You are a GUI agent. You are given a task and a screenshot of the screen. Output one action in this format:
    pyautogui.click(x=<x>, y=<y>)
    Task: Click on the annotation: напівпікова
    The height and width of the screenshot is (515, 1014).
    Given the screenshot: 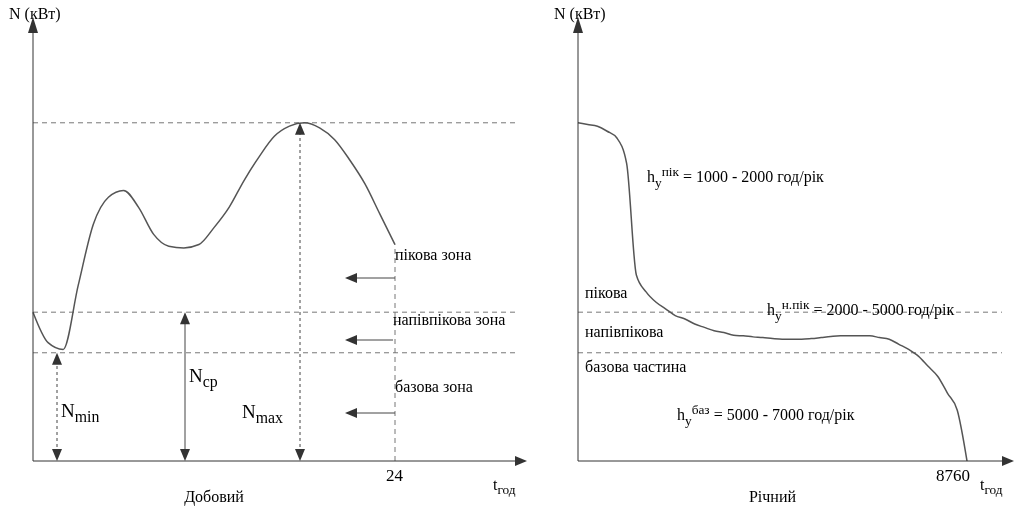 What is the action you would take?
    pyautogui.click(x=624, y=332)
    